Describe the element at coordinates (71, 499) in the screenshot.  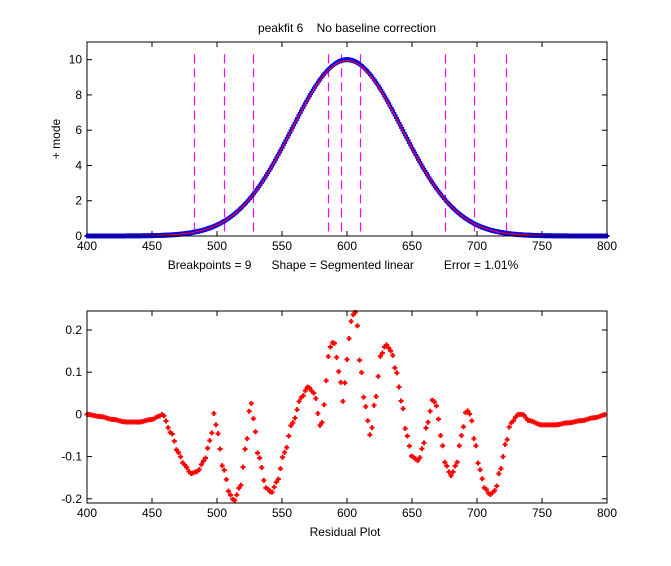
I see `y-tick-label: -0.2` at that location.